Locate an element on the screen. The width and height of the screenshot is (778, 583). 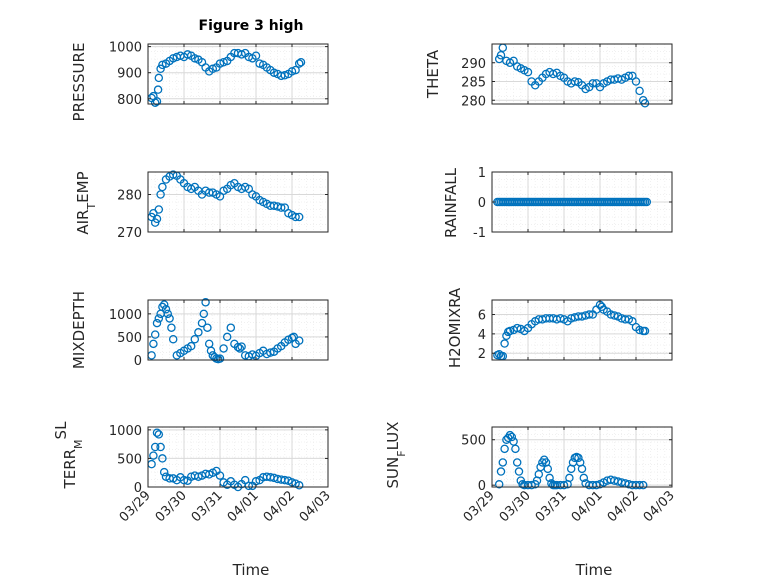
y-tick-label: 1 is located at coordinates (482, 173).